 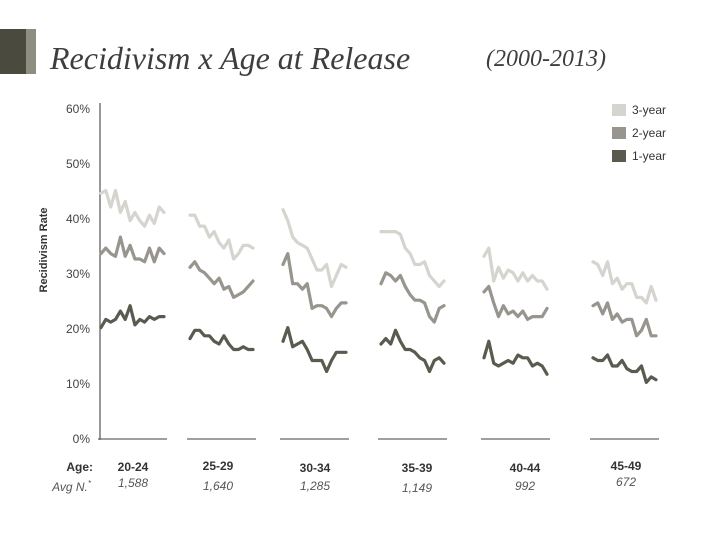 What do you see at coordinates (77, 109) in the screenshot?
I see `y-tick-label-60: 60%` at bounding box center [77, 109].